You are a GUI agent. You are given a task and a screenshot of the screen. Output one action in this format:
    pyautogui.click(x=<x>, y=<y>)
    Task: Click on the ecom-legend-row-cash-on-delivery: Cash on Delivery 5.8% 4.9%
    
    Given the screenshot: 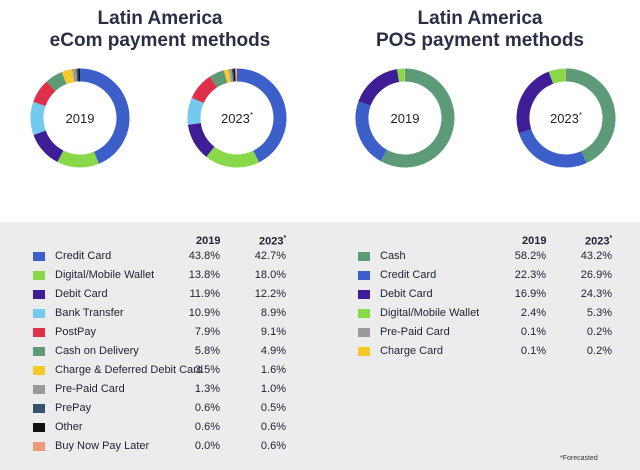 What is the action you would take?
    pyautogui.click(x=320, y=353)
    